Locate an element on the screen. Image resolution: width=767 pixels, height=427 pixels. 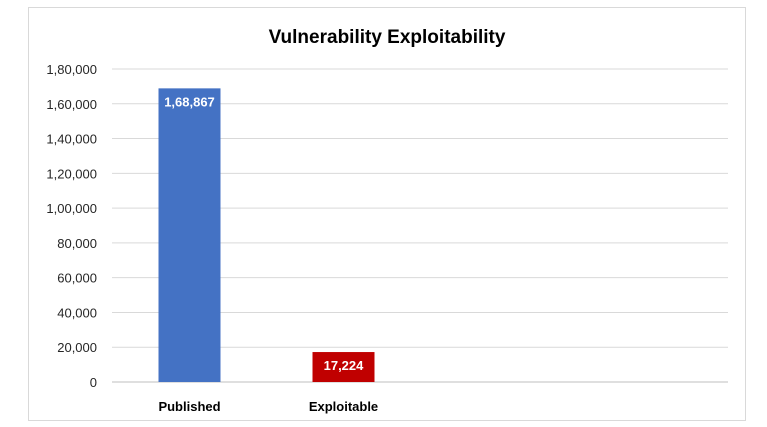
x-axis-categories: Published Exploitable is located at coordinates (268, 406).